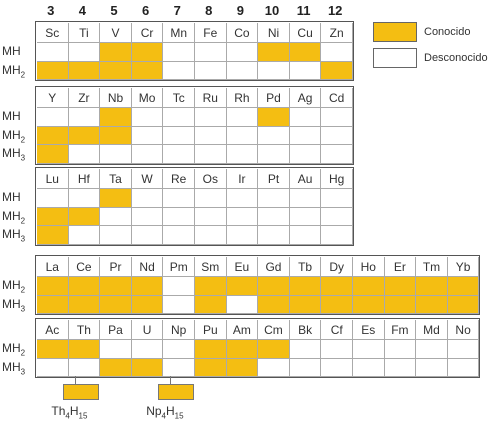  What do you see at coordinates (369, 330) in the screenshot?
I see `element-es: Es` at bounding box center [369, 330].